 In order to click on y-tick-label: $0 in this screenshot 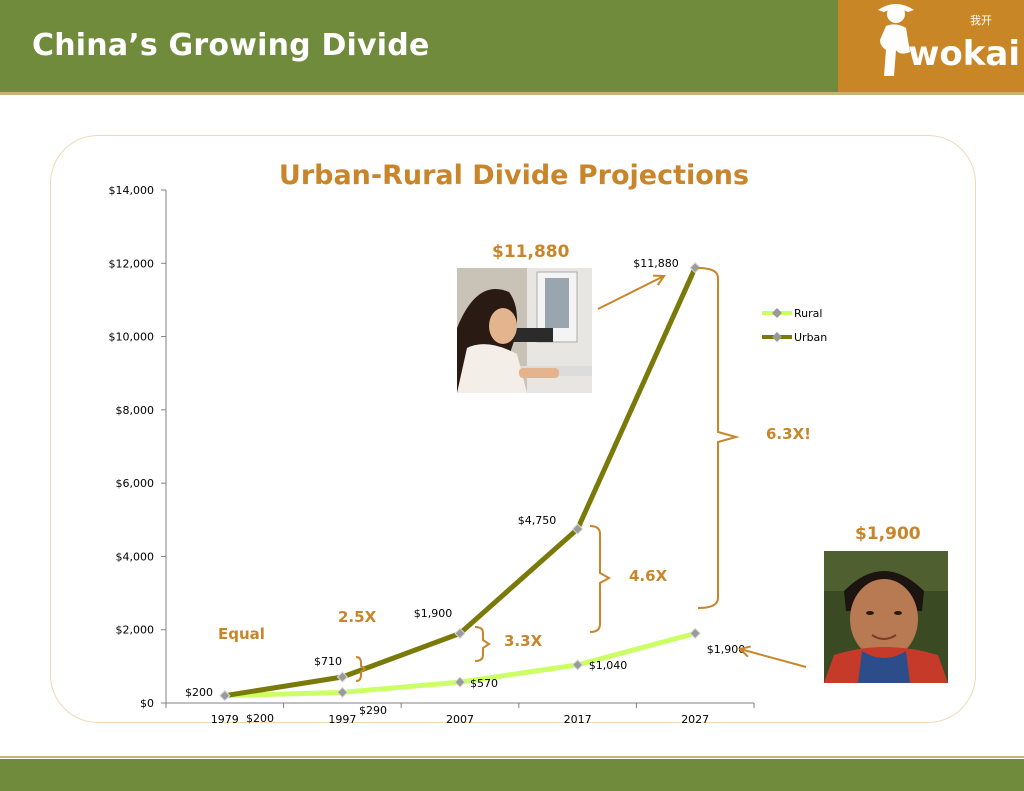, I will do `click(147, 703)`.